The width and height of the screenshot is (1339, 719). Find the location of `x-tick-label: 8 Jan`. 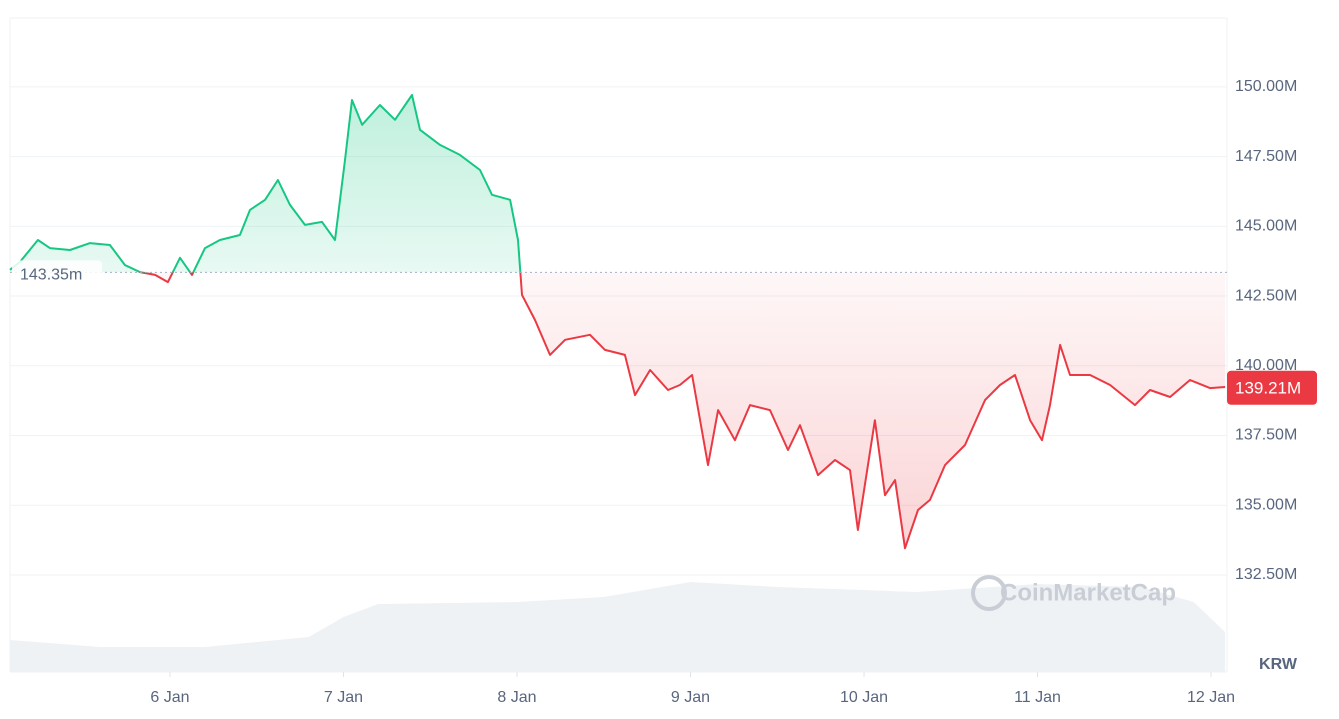

x-tick-label: 8 Jan is located at coordinates (516, 697).